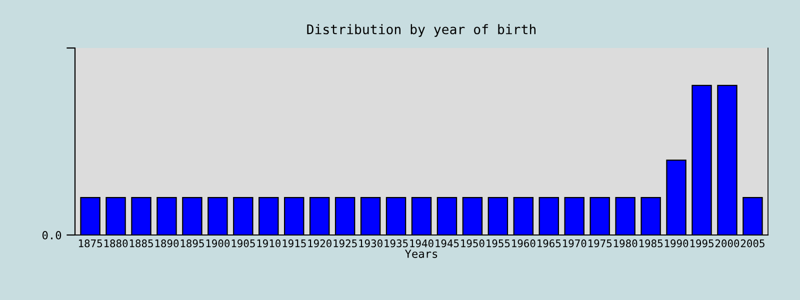 The width and height of the screenshot is (800, 300). I want to click on x-tick-label: 1875, so click(90, 243).